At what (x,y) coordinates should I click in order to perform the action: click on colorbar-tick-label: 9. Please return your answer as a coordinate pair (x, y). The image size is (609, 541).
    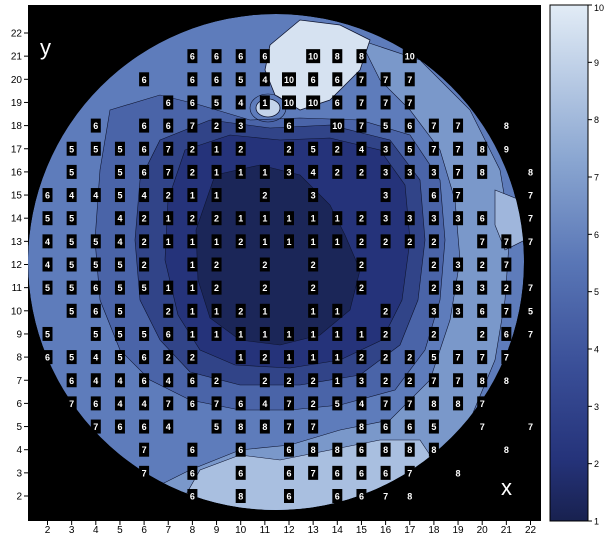
    Looking at the image, I should click on (596, 63).